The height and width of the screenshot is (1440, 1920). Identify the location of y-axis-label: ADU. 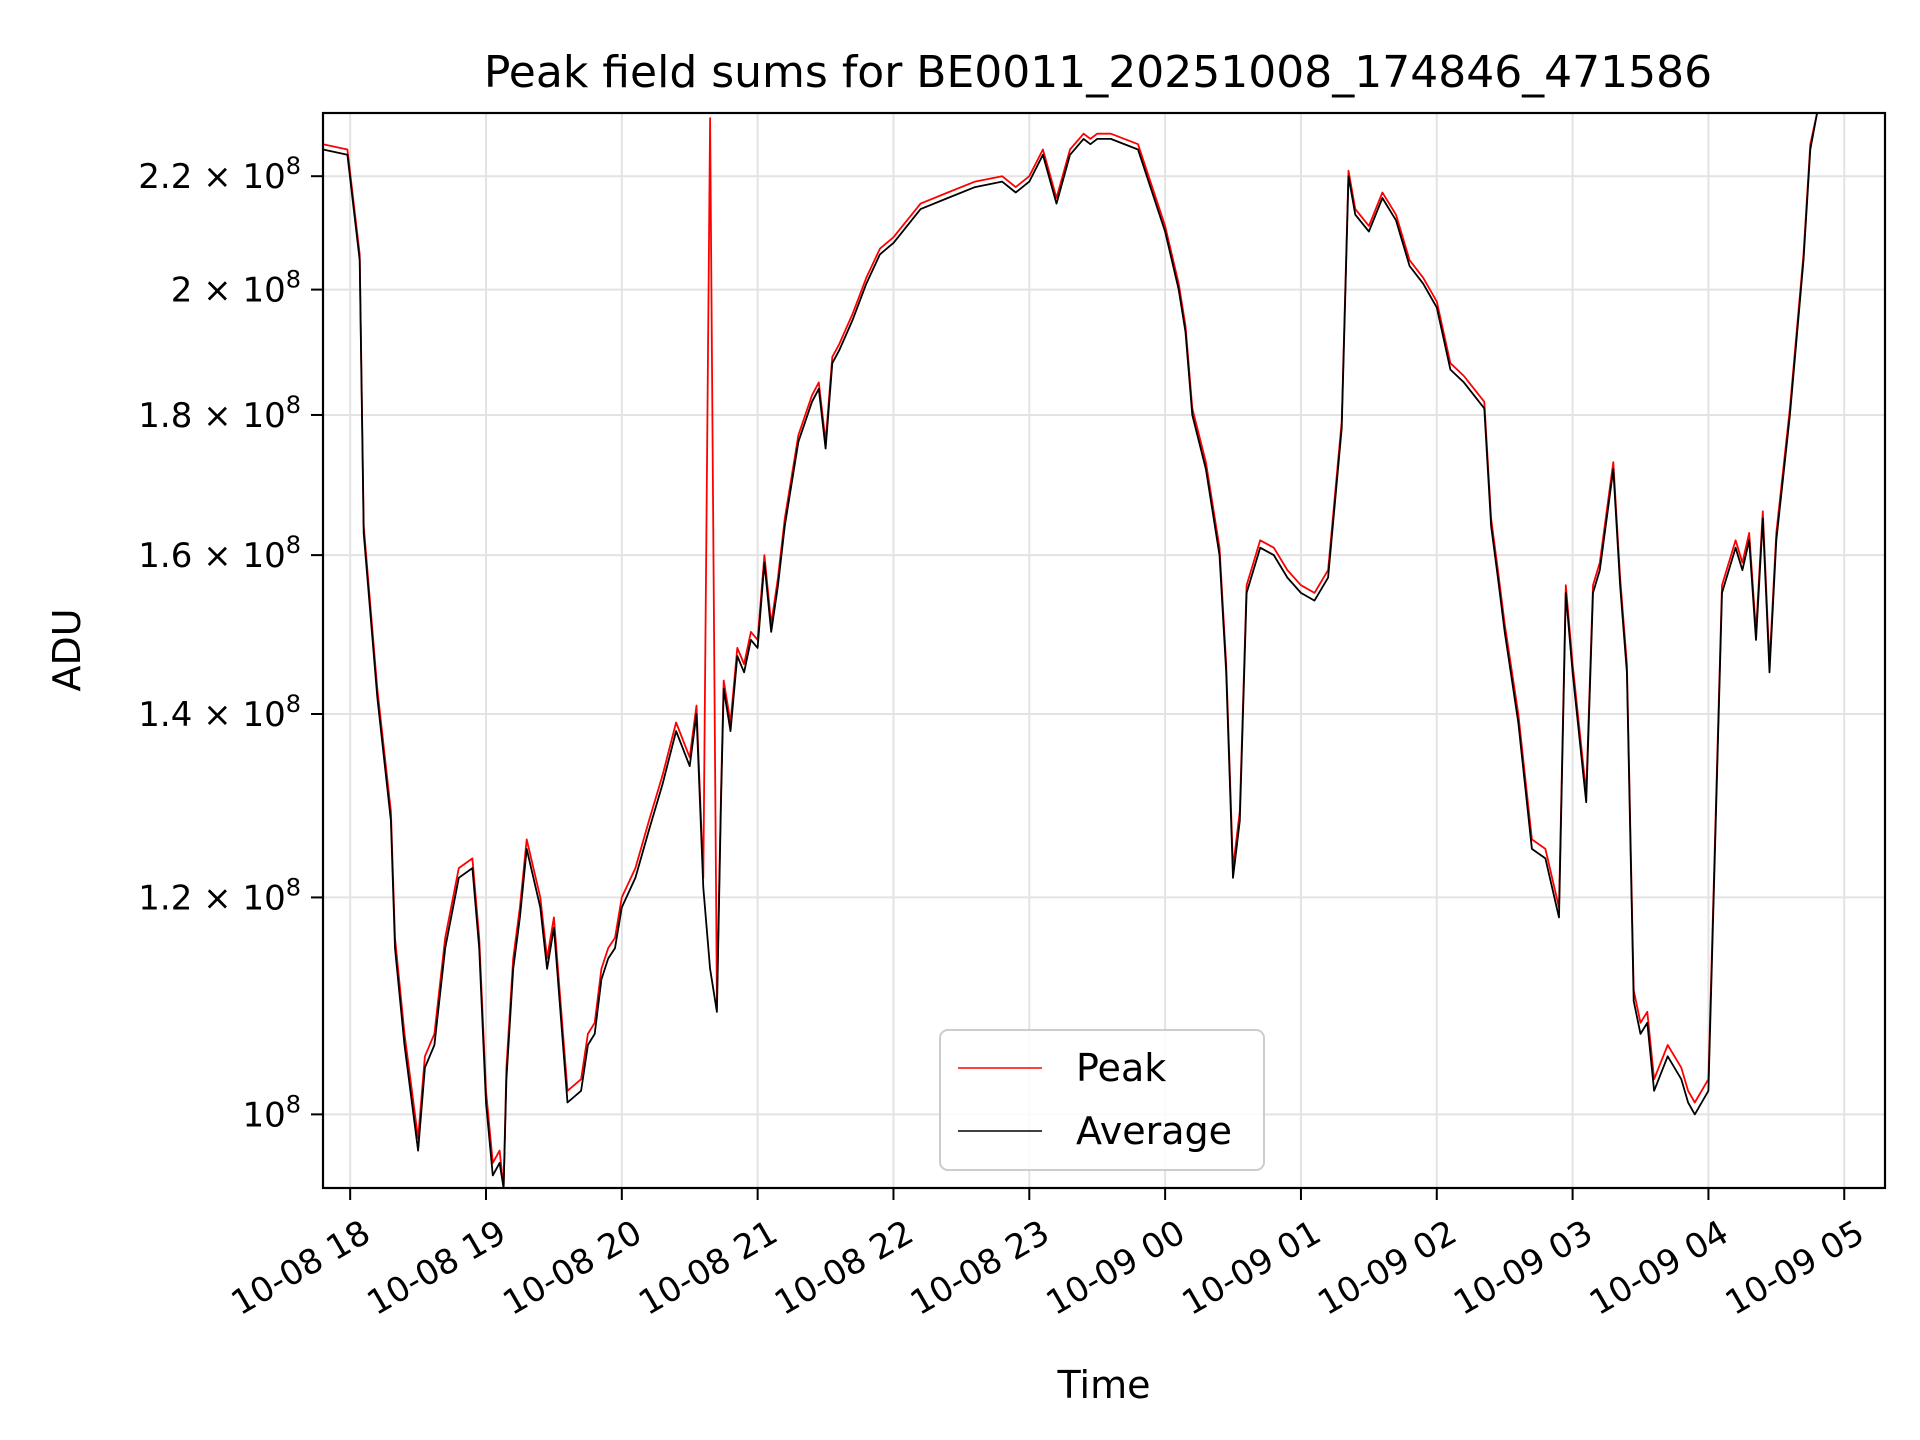
(67, 649).